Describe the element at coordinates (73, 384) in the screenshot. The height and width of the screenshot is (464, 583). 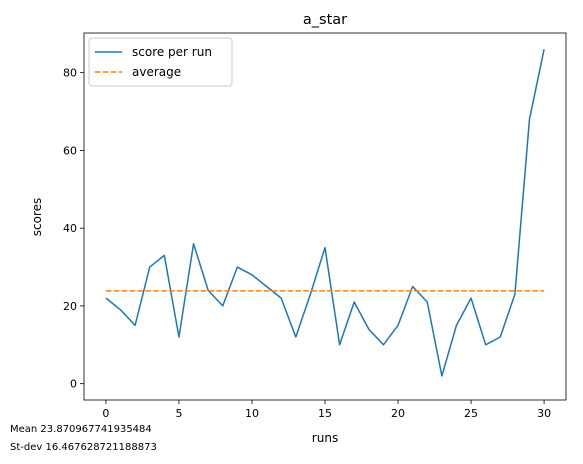
I see `y-tick-label: 0` at that location.